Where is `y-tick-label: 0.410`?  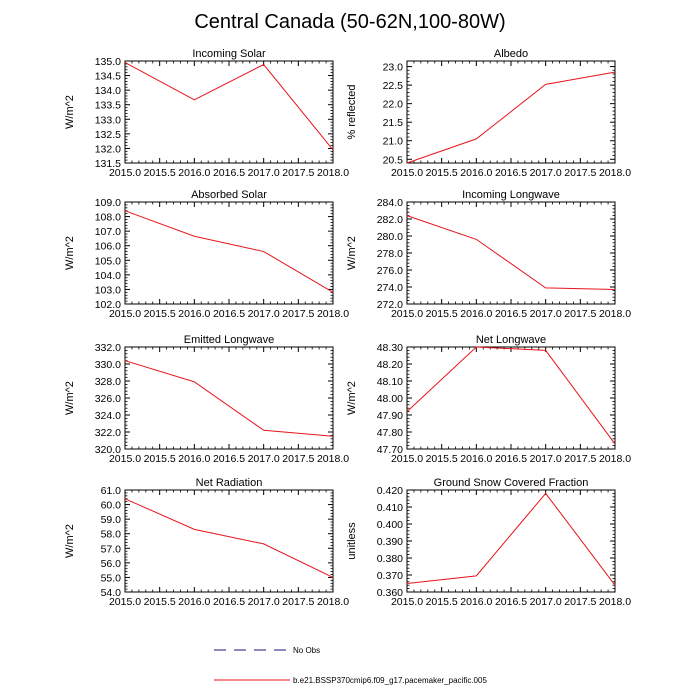
y-tick-label: 0.410 is located at coordinates (390, 508).